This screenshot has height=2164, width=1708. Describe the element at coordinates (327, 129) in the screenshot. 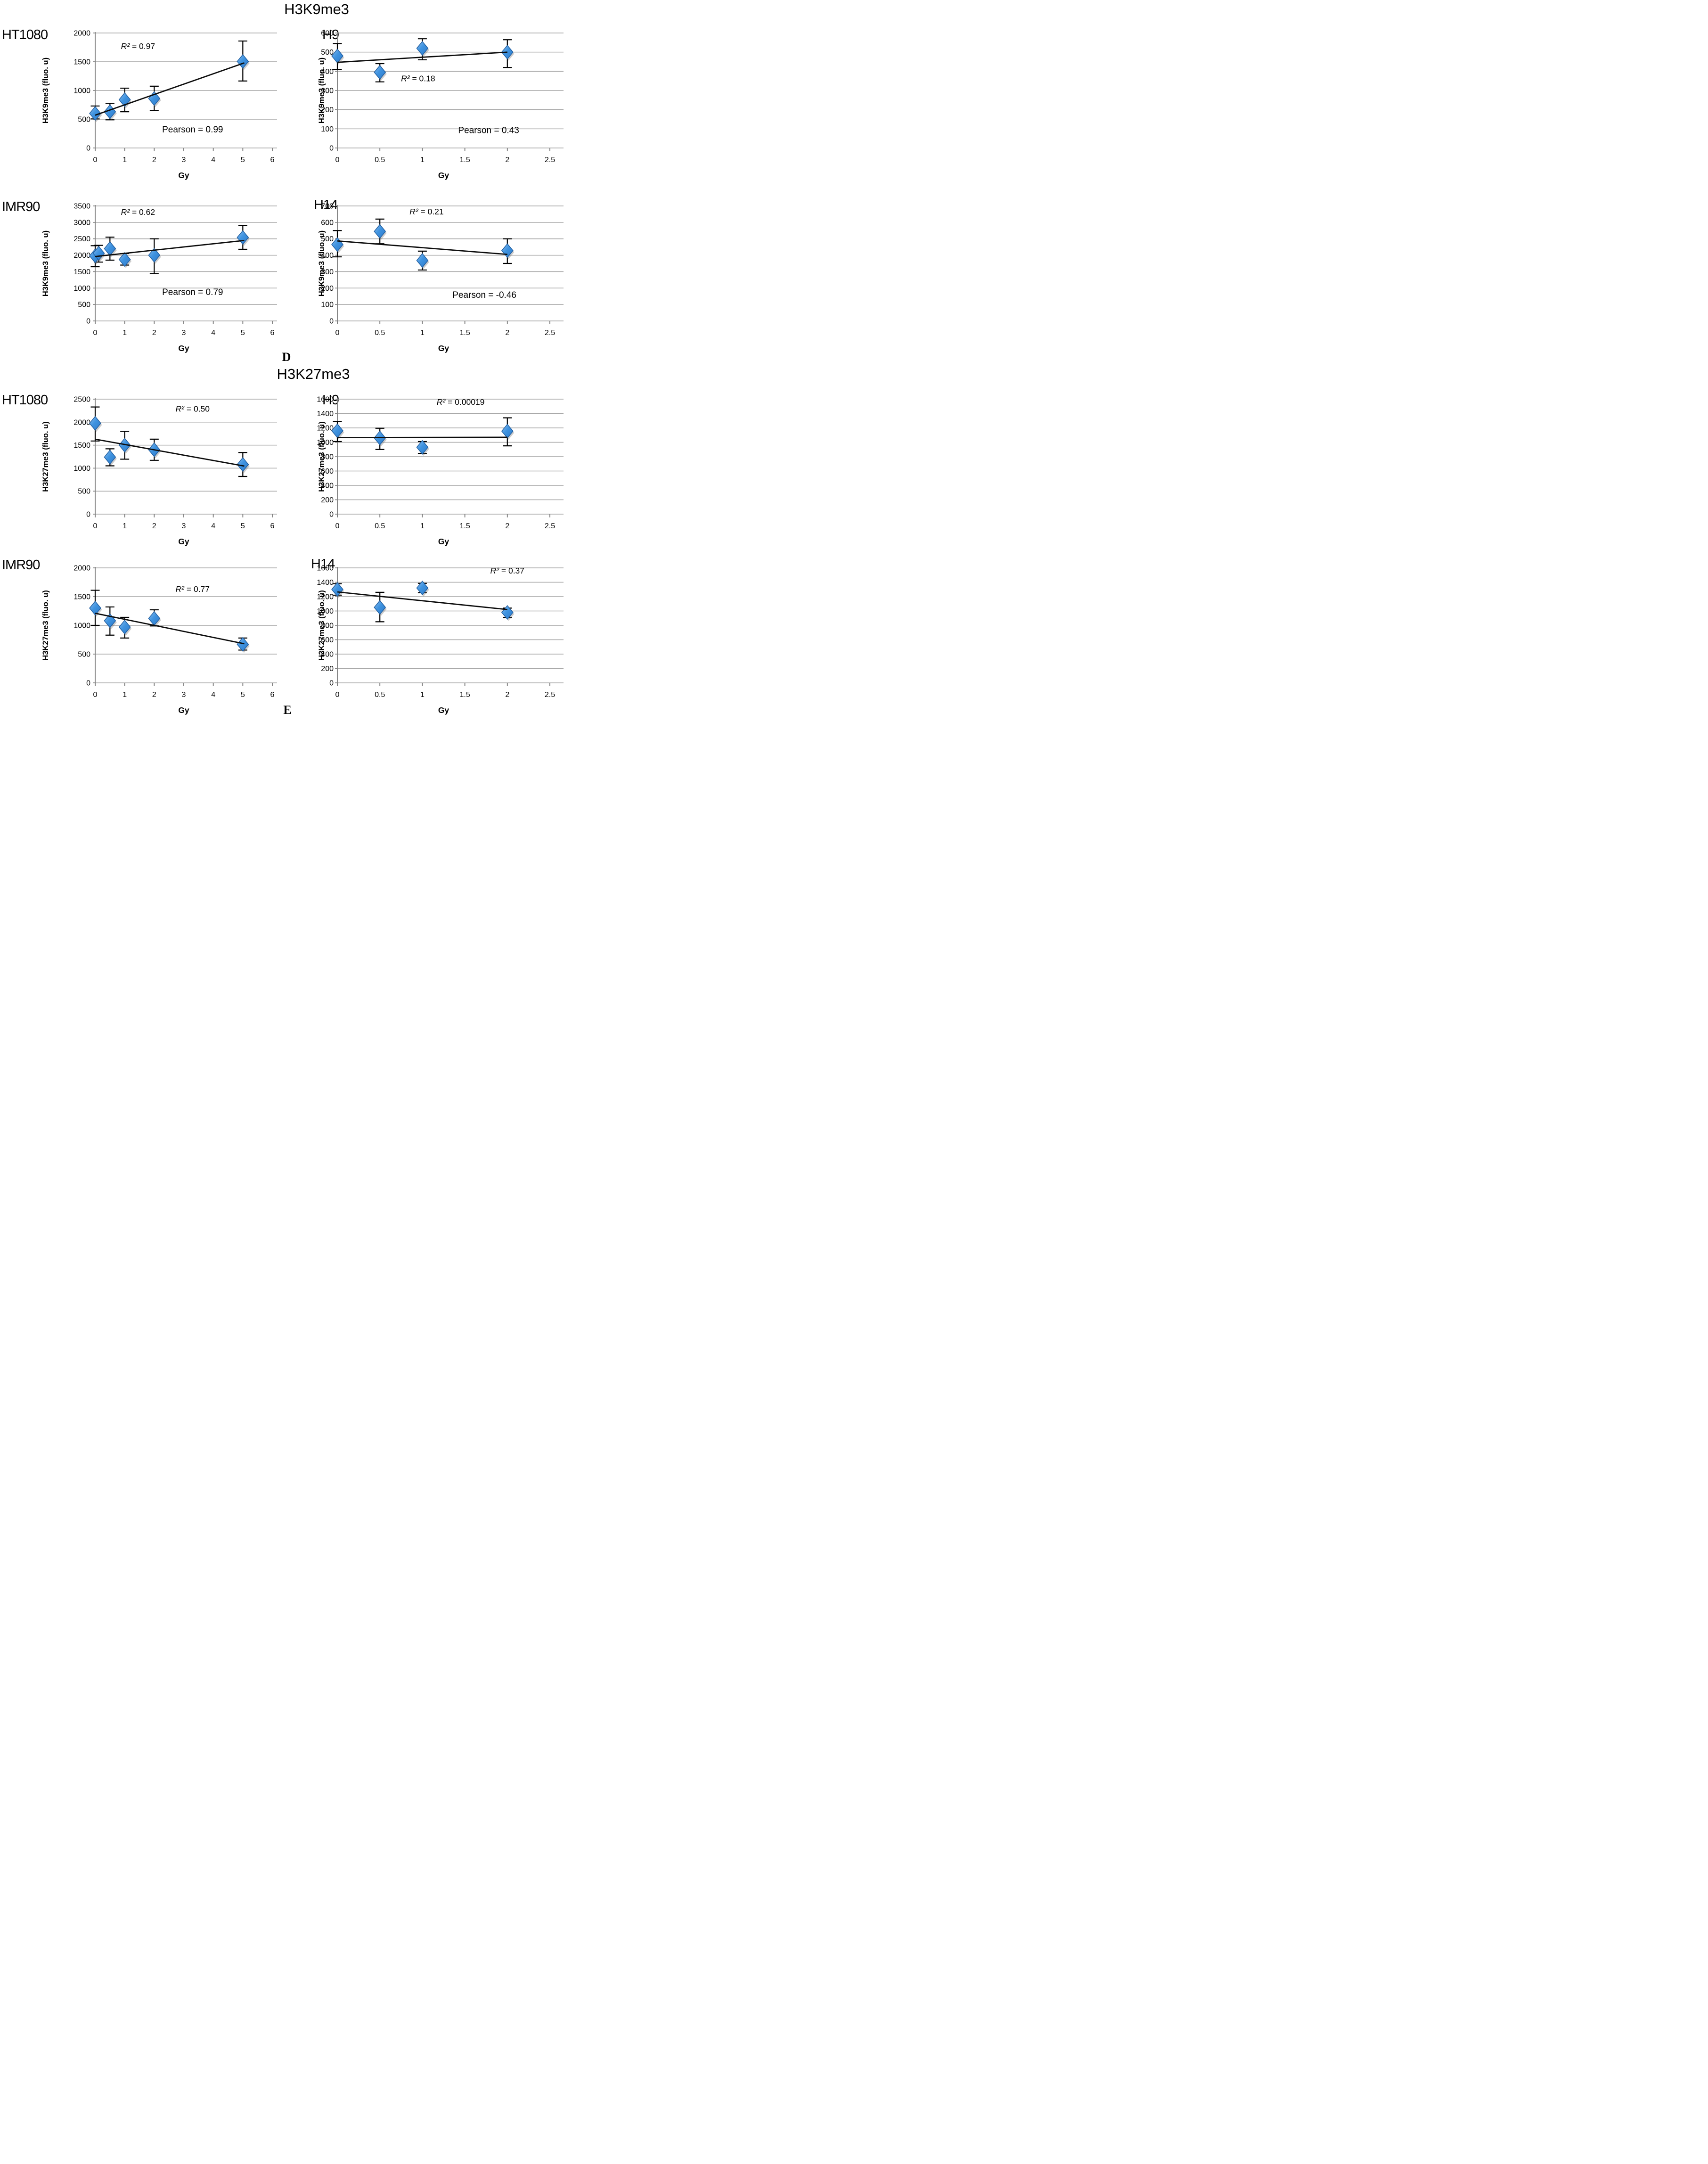

I see `y-tick-label: 100` at that location.